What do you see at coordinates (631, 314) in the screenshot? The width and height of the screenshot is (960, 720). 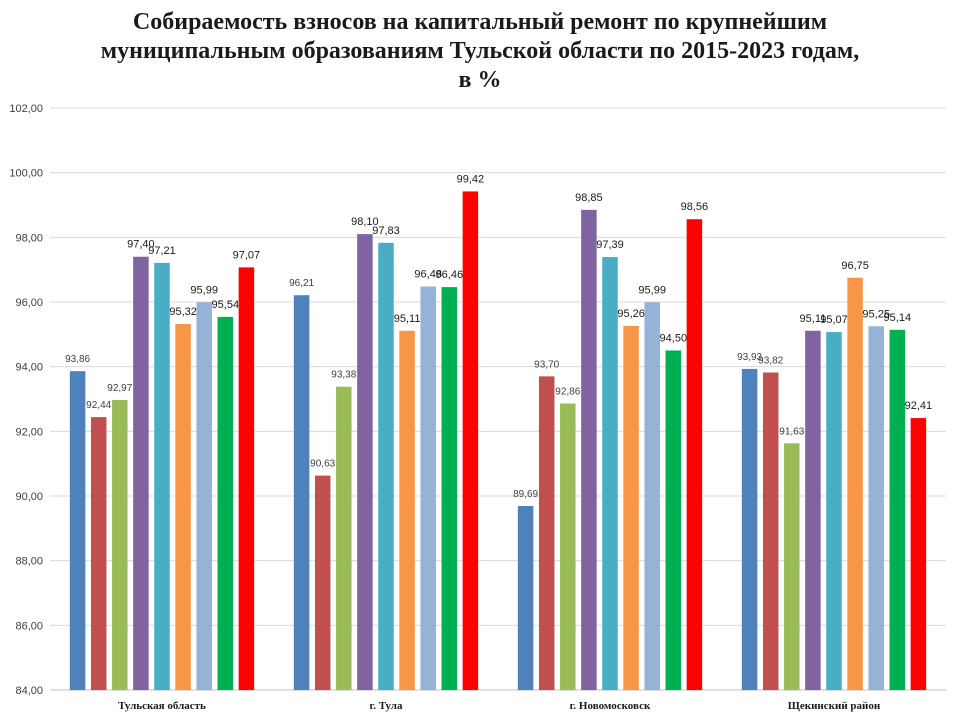 I see `data-label: 95,26` at bounding box center [631, 314].